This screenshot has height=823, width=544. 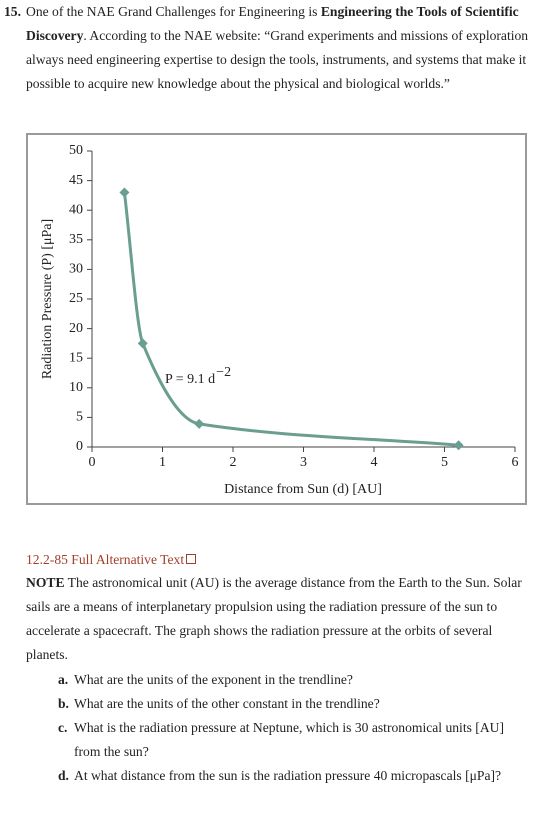 What do you see at coordinates (45, 582) in the screenshot?
I see `note-label: NOTE` at bounding box center [45, 582].